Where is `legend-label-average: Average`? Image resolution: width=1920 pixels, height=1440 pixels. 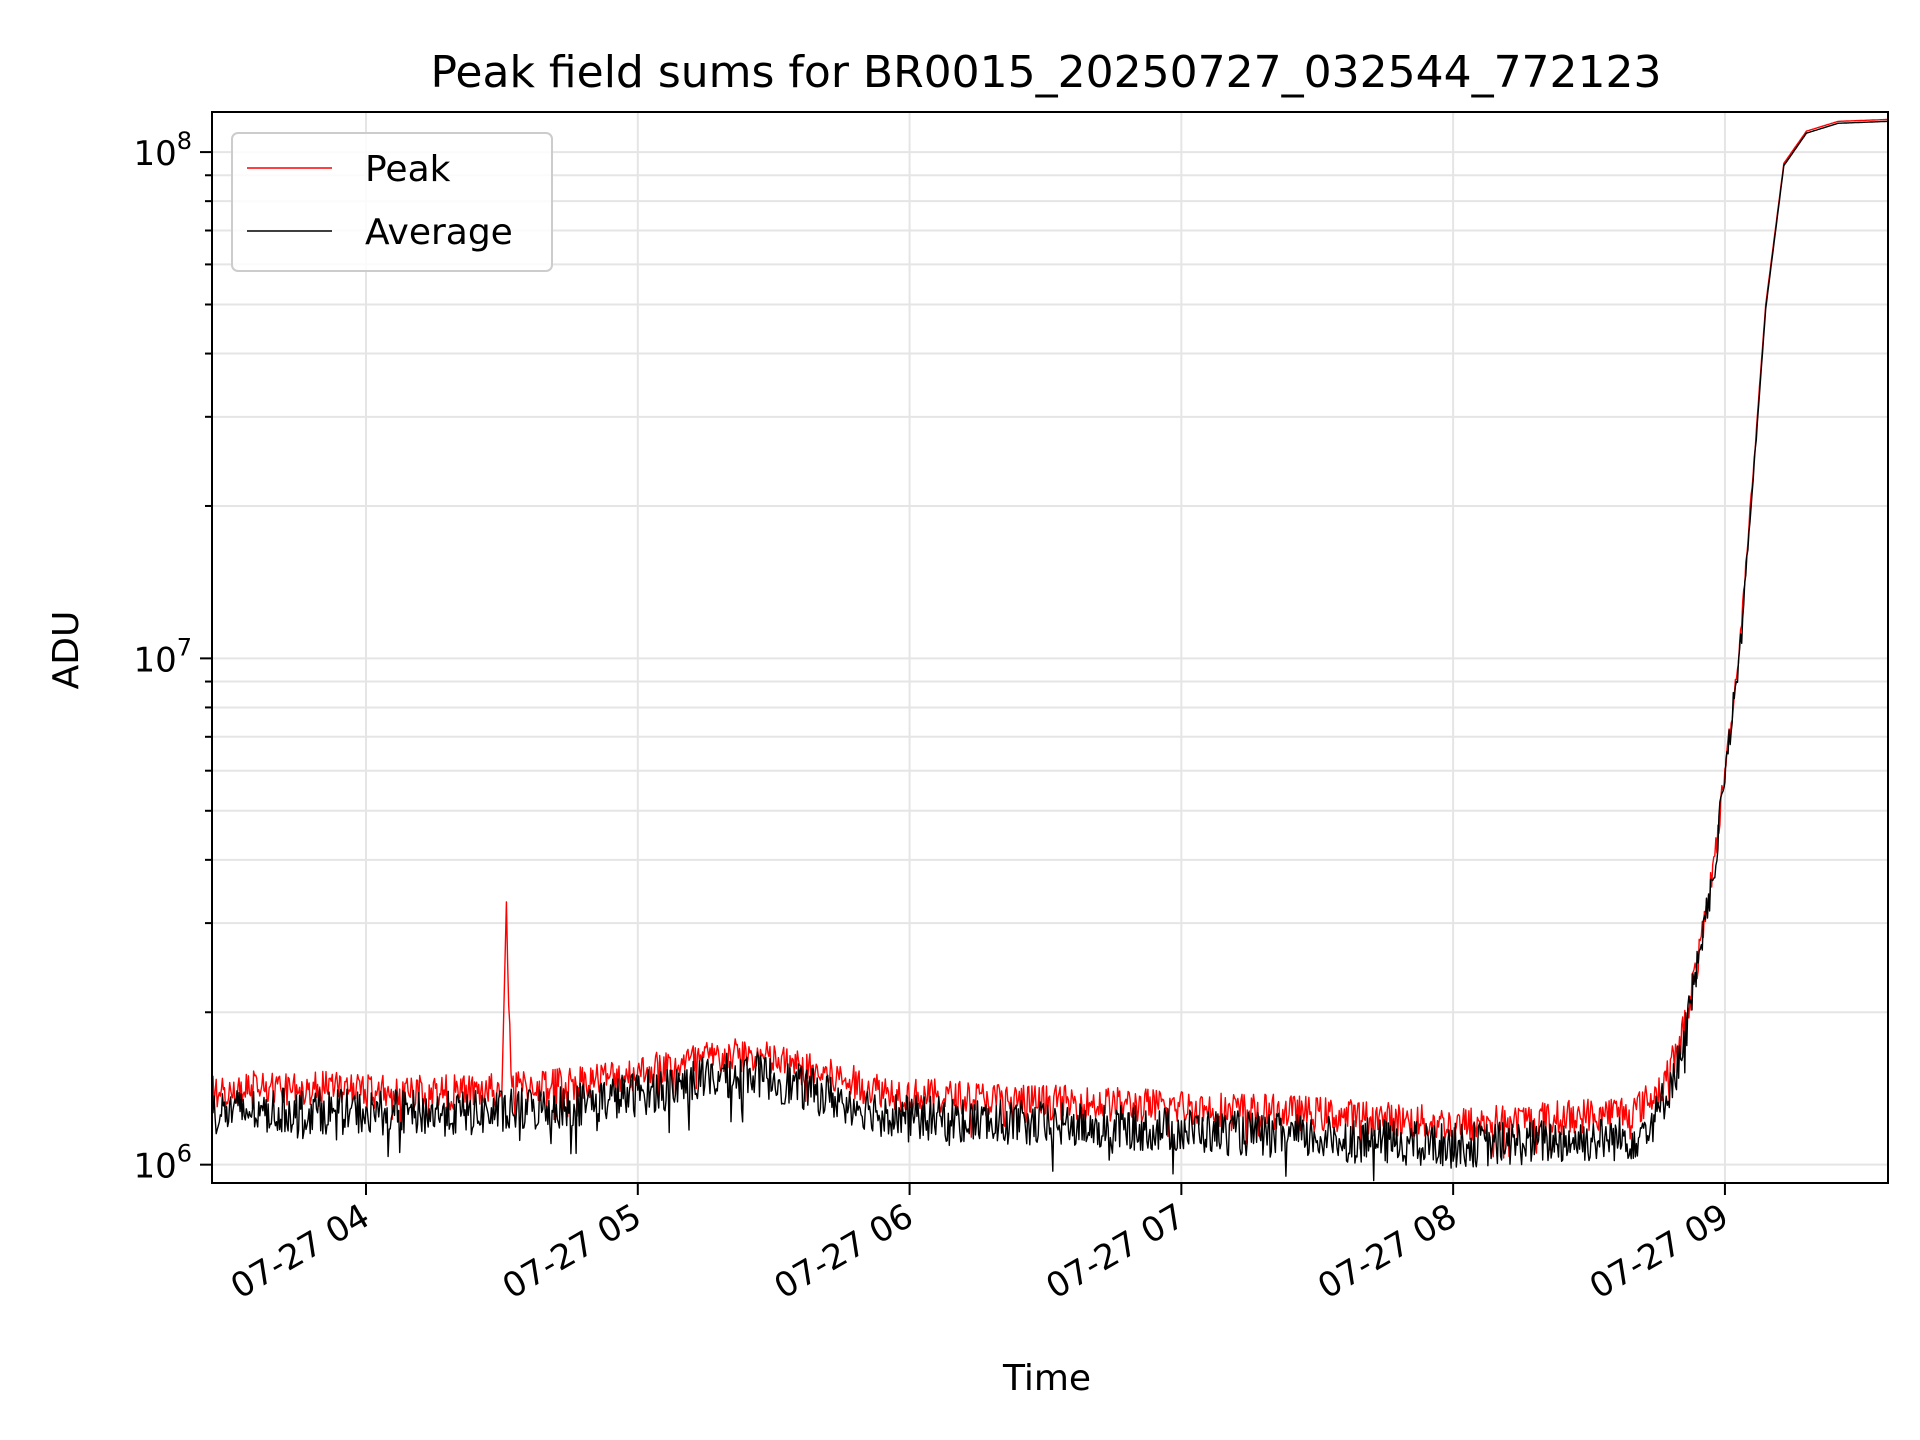 legend-label-average: Average is located at coordinates (439, 232).